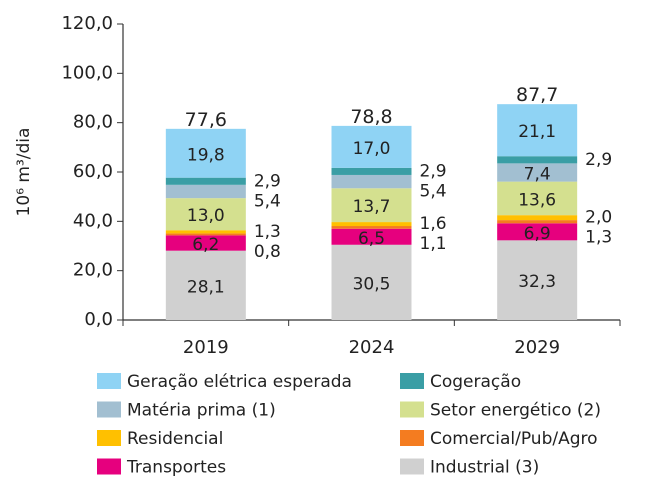  What do you see at coordinates (537, 347) in the screenshot?
I see `x-tick-label: 2029` at bounding box center [537, 347].